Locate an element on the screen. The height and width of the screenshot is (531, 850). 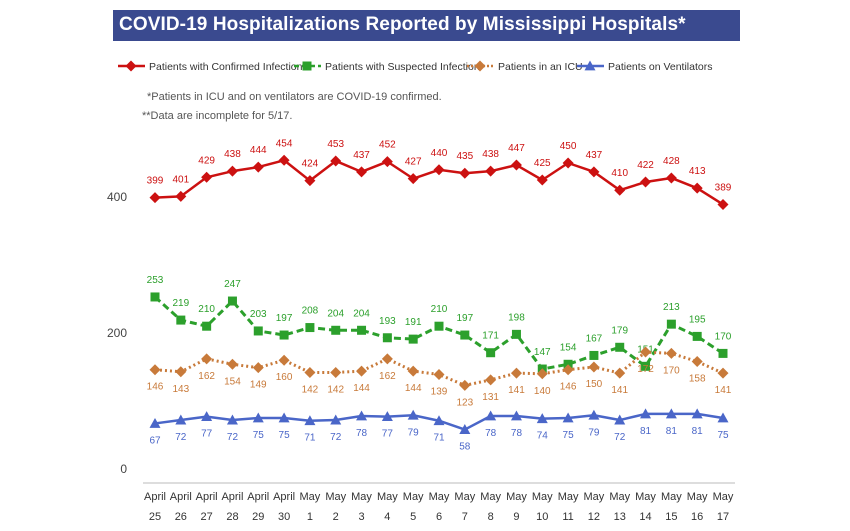
data-label: 167 is located at coordinates (594, 338).